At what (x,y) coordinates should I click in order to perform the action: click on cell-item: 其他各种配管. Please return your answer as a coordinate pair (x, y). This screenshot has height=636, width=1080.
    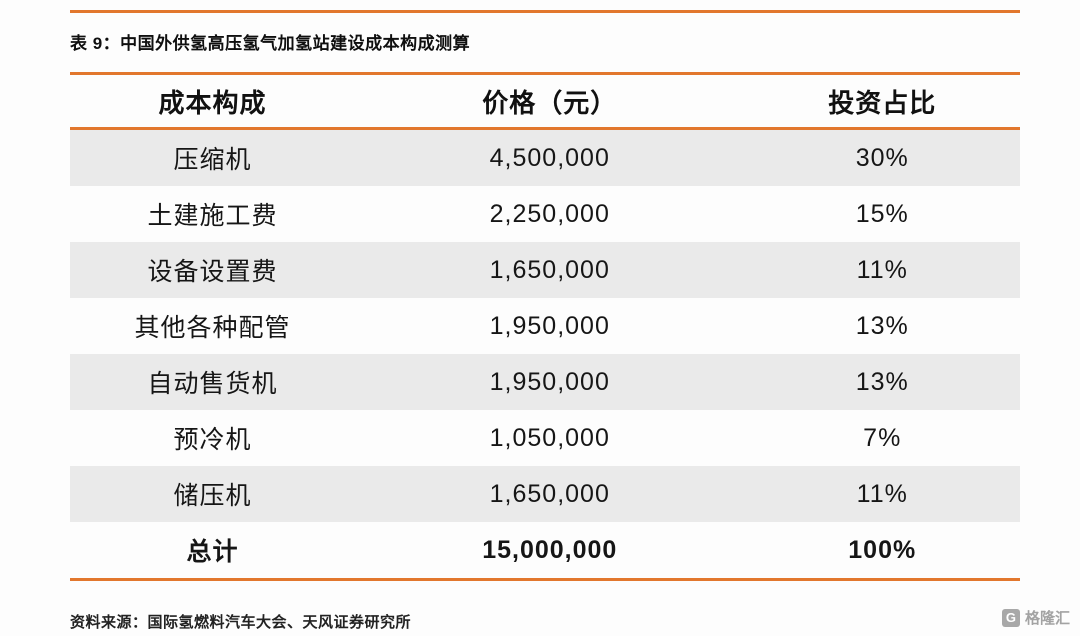
    Looking at the image, I should click on (212, 328).